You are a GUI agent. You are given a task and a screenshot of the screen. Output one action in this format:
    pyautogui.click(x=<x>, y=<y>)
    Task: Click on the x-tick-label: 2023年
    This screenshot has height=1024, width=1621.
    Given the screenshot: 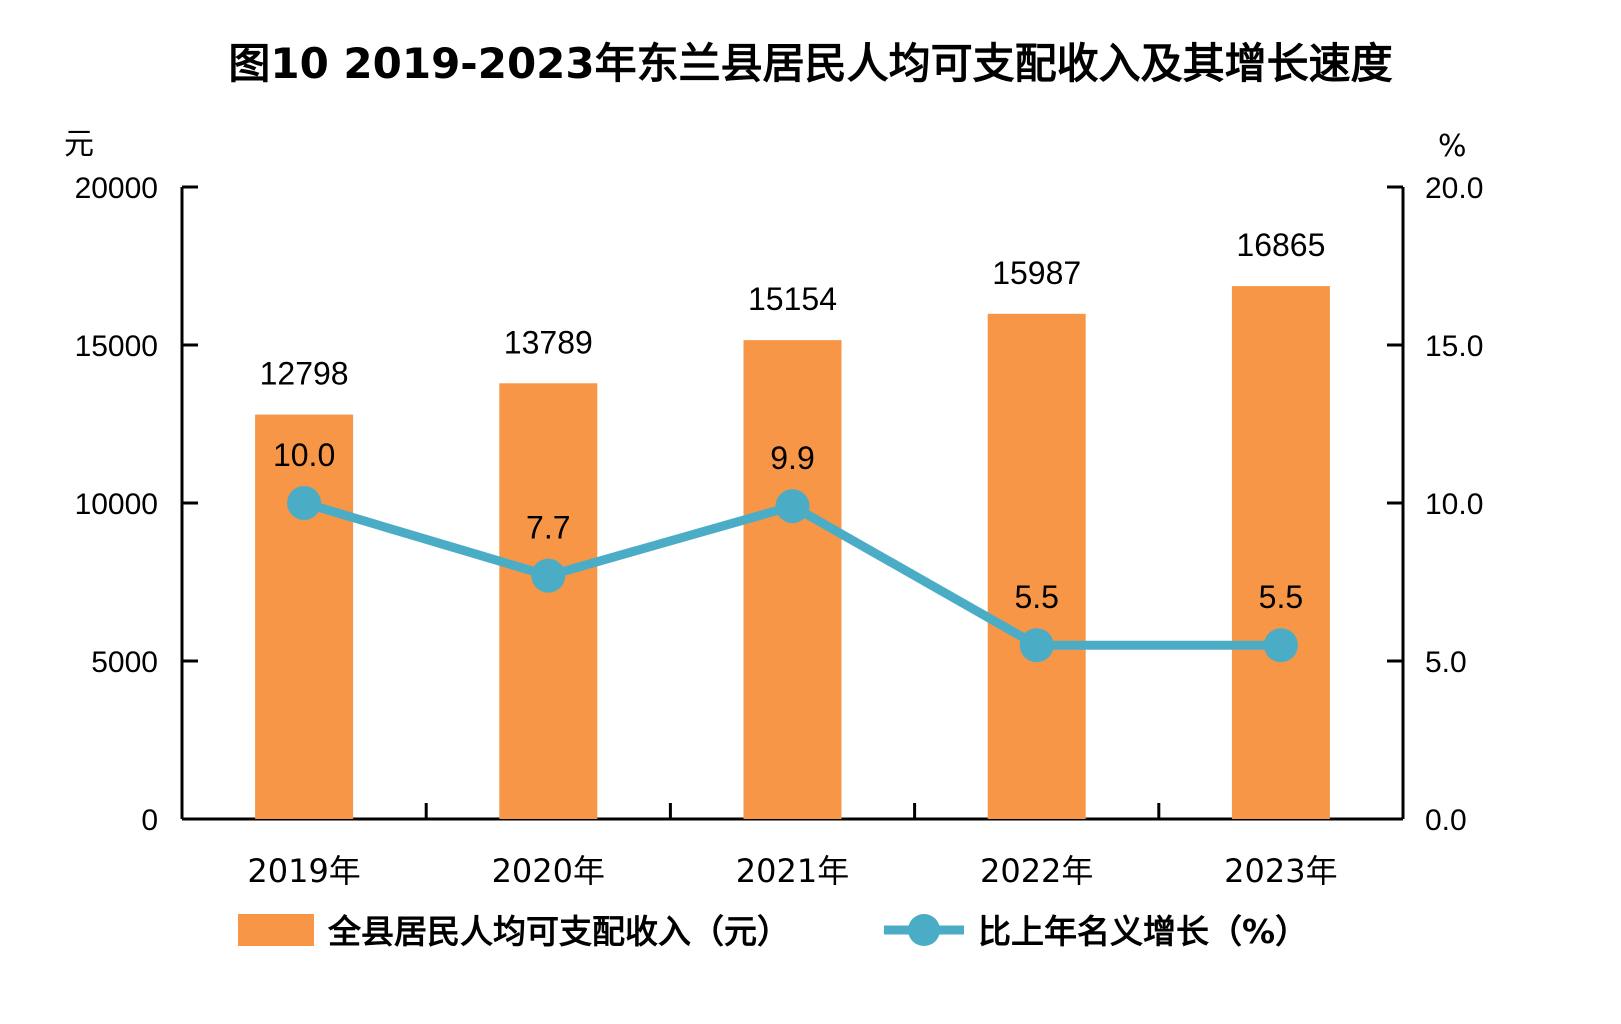 What is the action you would take?
    pyautogui.click(x=1280, y=871)
    